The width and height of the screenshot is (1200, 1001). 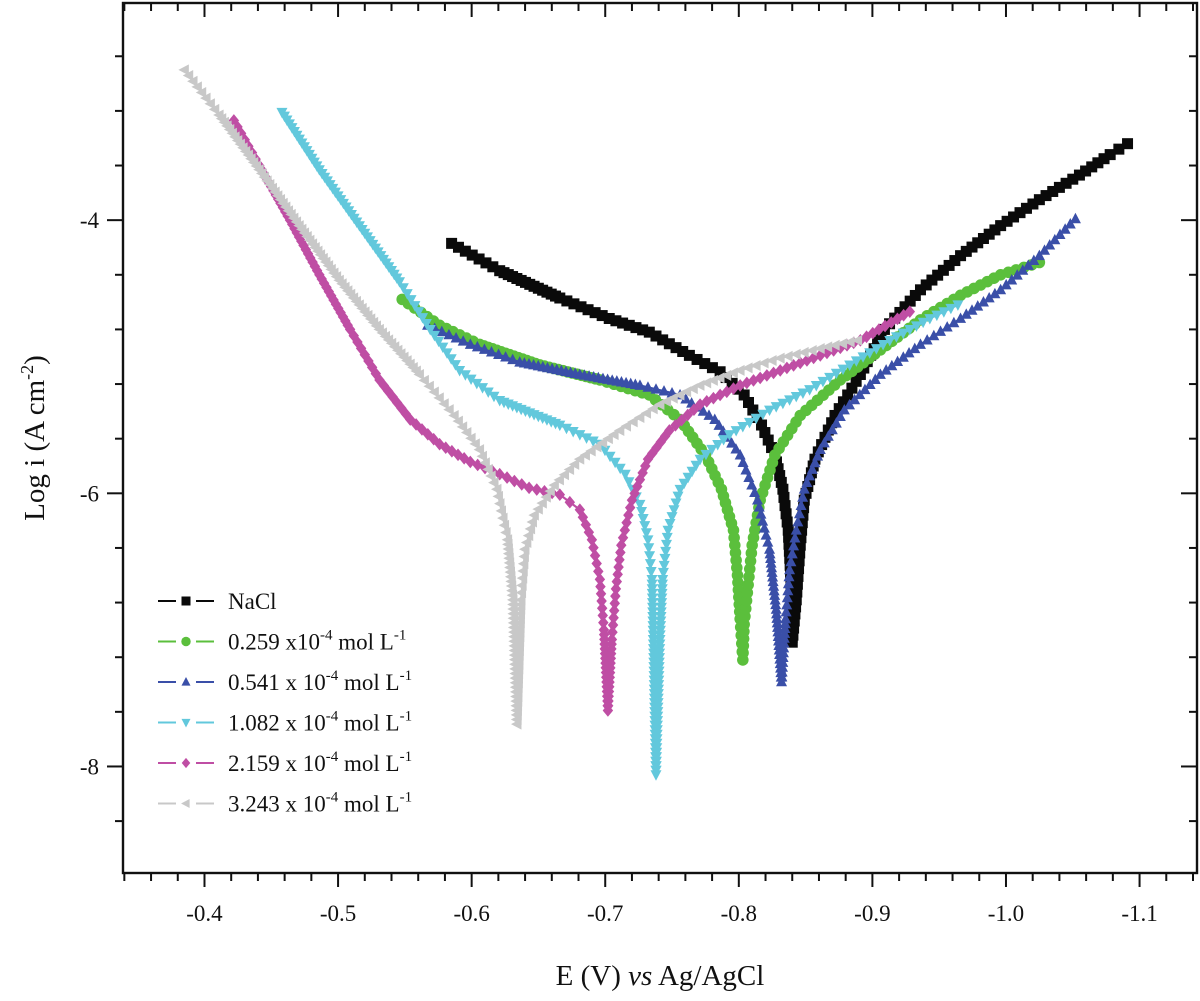 What do you see at coordinates (186, 681) in the screenshot?
I see `legend-marker` at bounding box center [186, 681].